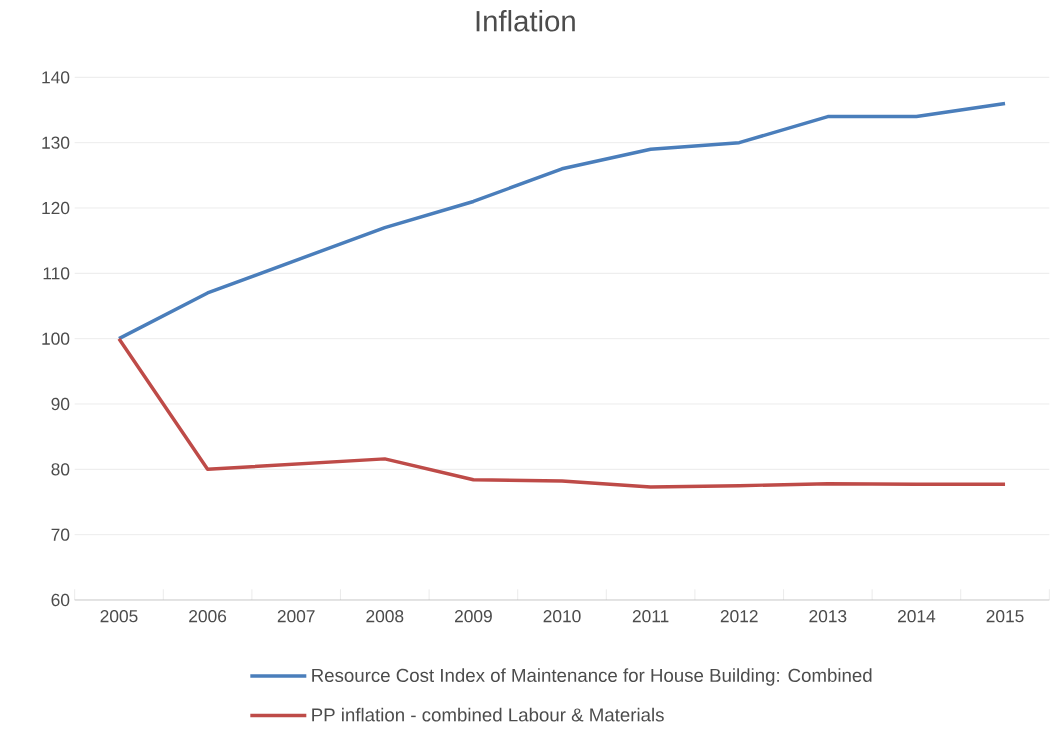  Describe the element at coordinates (208, 616) in the screenshot. I see `x-tick-label: 2006` at that location.